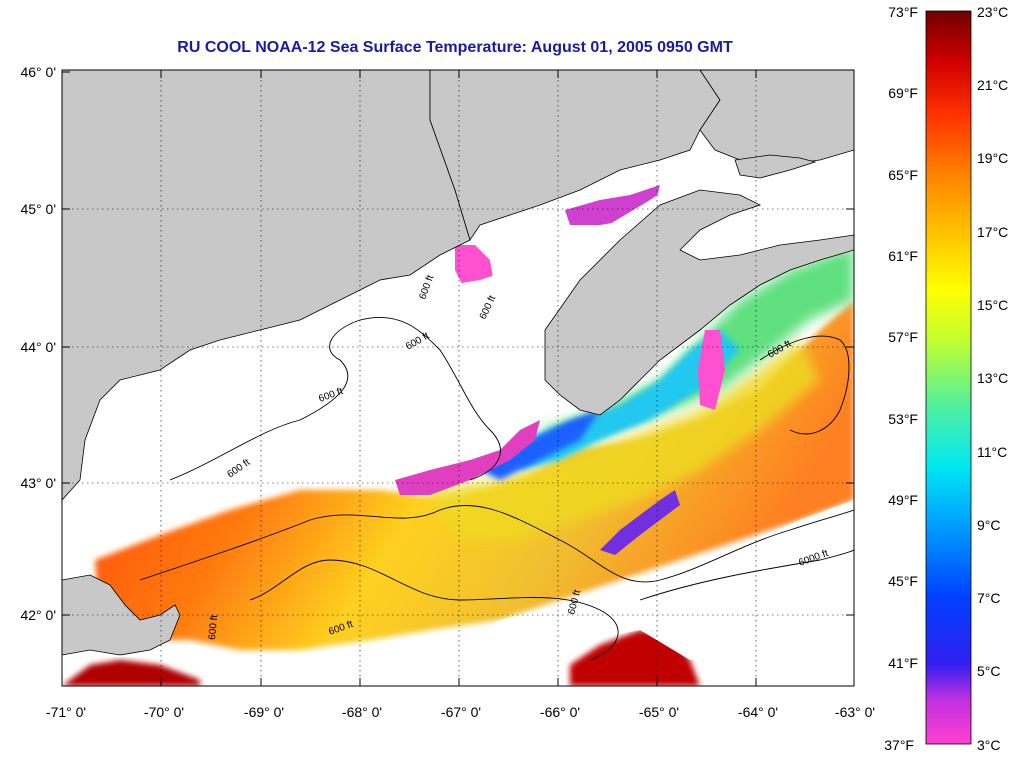 The width and height of the screenshot is (1016, 761). What do you see at coordinates (434, 610) in the screenshot?
I see `contour-600ft-basin` at bounding box center [434, 610].